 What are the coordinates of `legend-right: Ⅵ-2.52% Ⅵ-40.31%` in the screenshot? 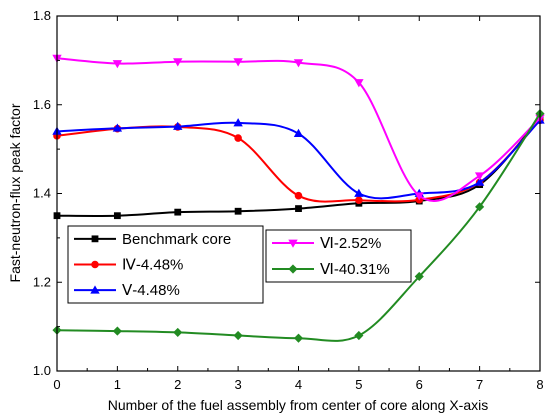 It's located at (338, 256).